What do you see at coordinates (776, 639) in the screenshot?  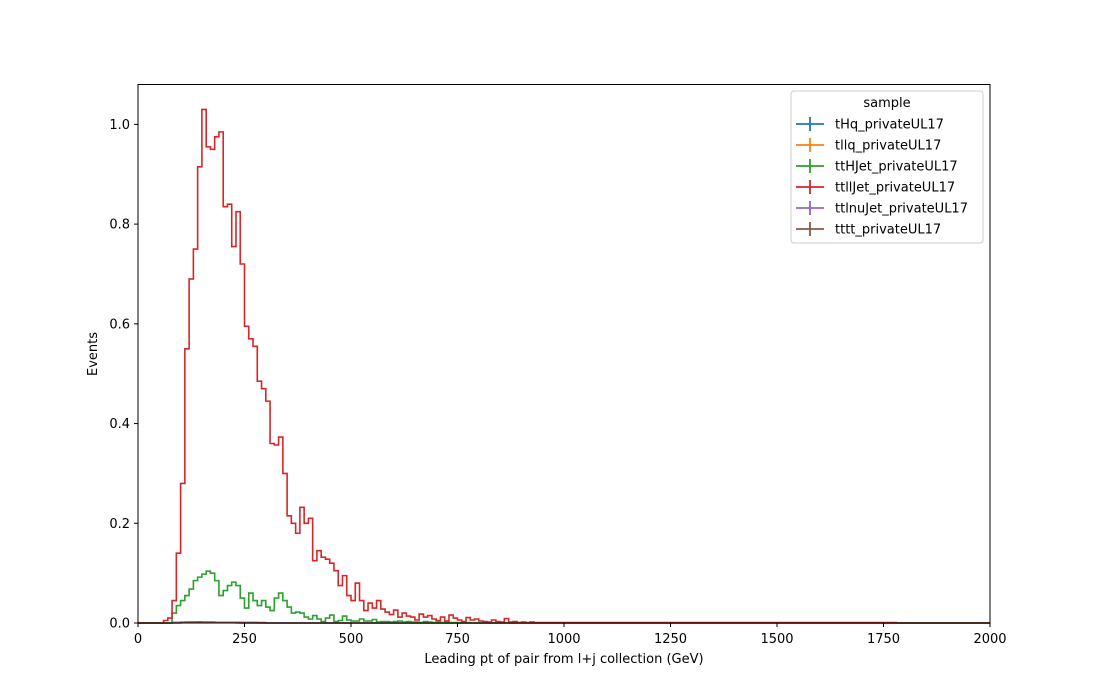 I see `x-tick-label: 1500` at bounding box center [776, 639].